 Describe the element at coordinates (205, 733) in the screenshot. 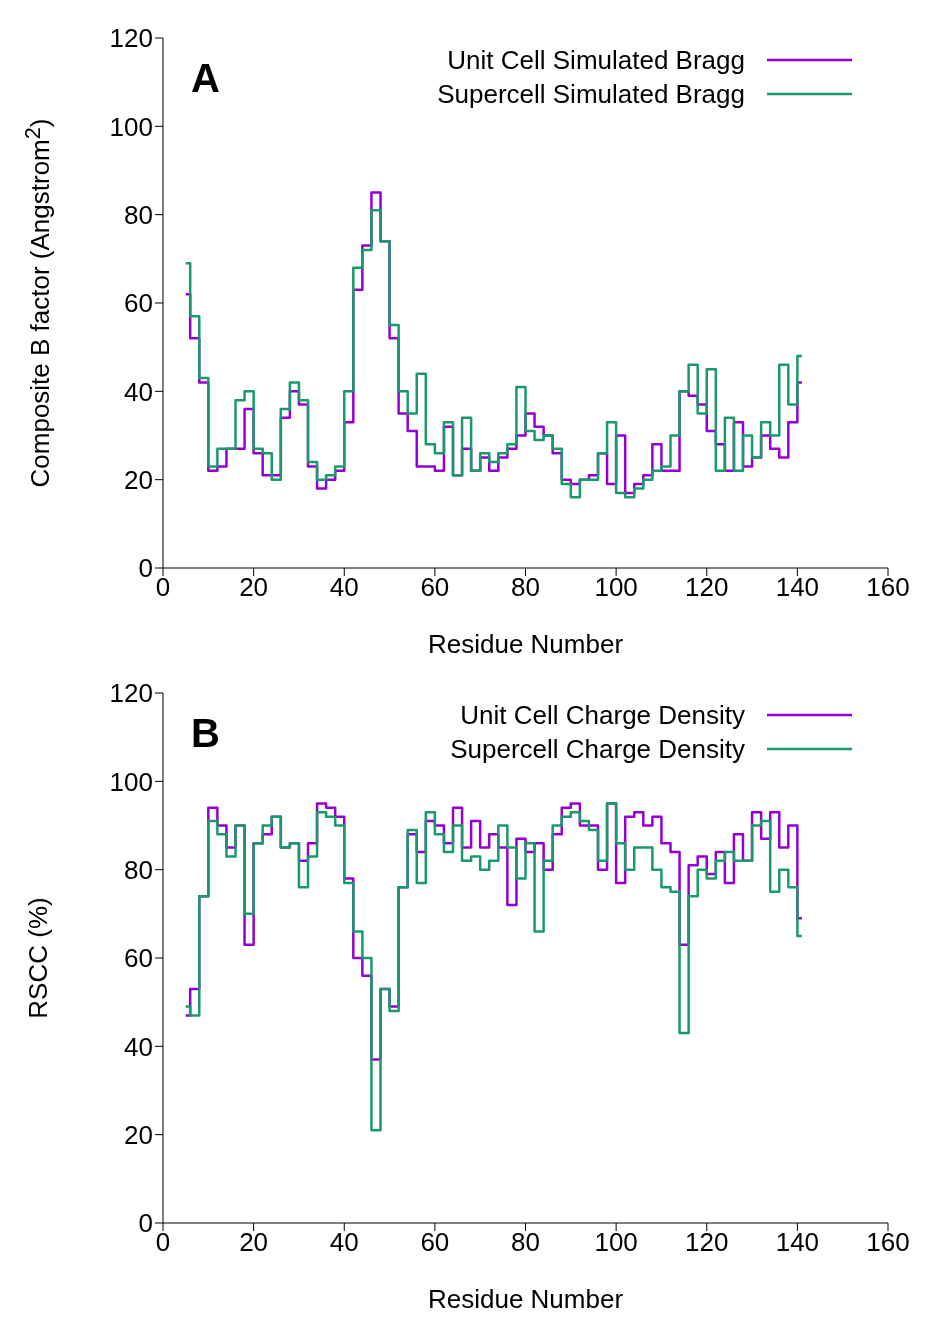

I see `annotation: B` at that location.